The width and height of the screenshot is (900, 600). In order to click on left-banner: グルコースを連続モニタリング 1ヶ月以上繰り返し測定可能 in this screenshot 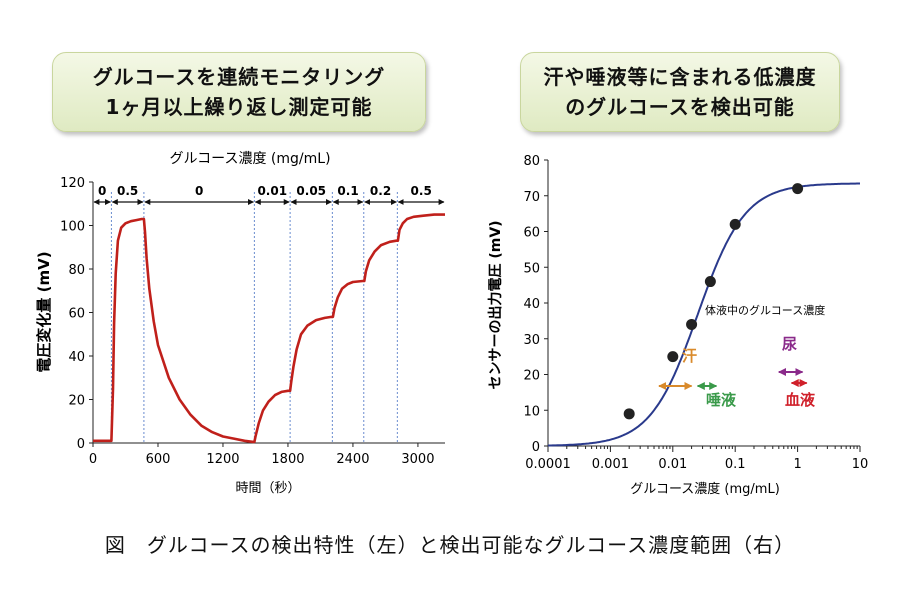, I will do `click(239, 92)`.